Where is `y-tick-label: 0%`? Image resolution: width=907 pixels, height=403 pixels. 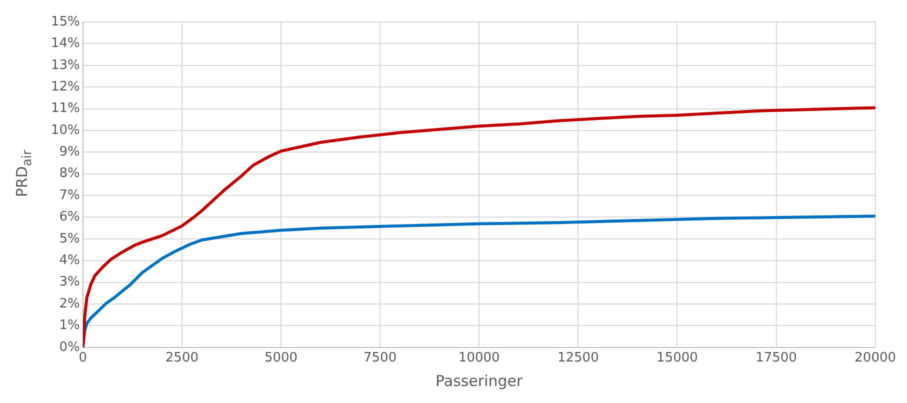
y-tick-label: 0% is located at coordinates (69, 347).